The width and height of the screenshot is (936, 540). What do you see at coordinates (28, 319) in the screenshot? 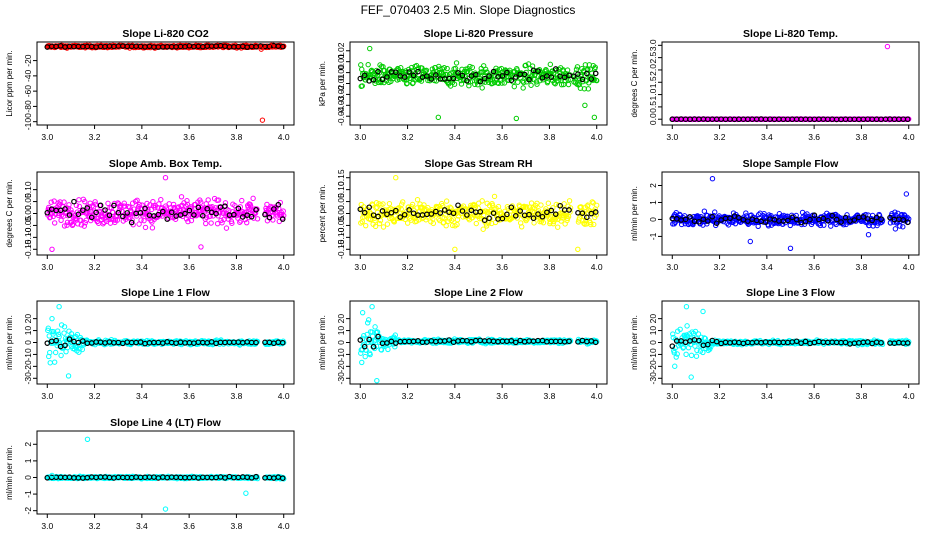
I see `y-tick-label: 20` at bounding box center [28, 319].